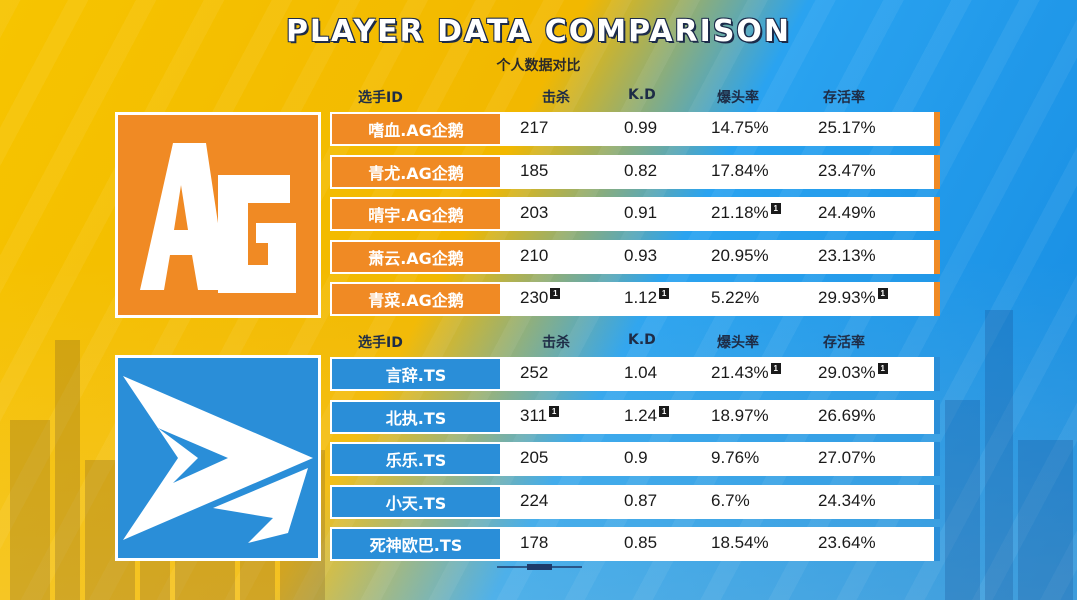  I want to click on survival-value-text: 24.49%, so click(847, 212).